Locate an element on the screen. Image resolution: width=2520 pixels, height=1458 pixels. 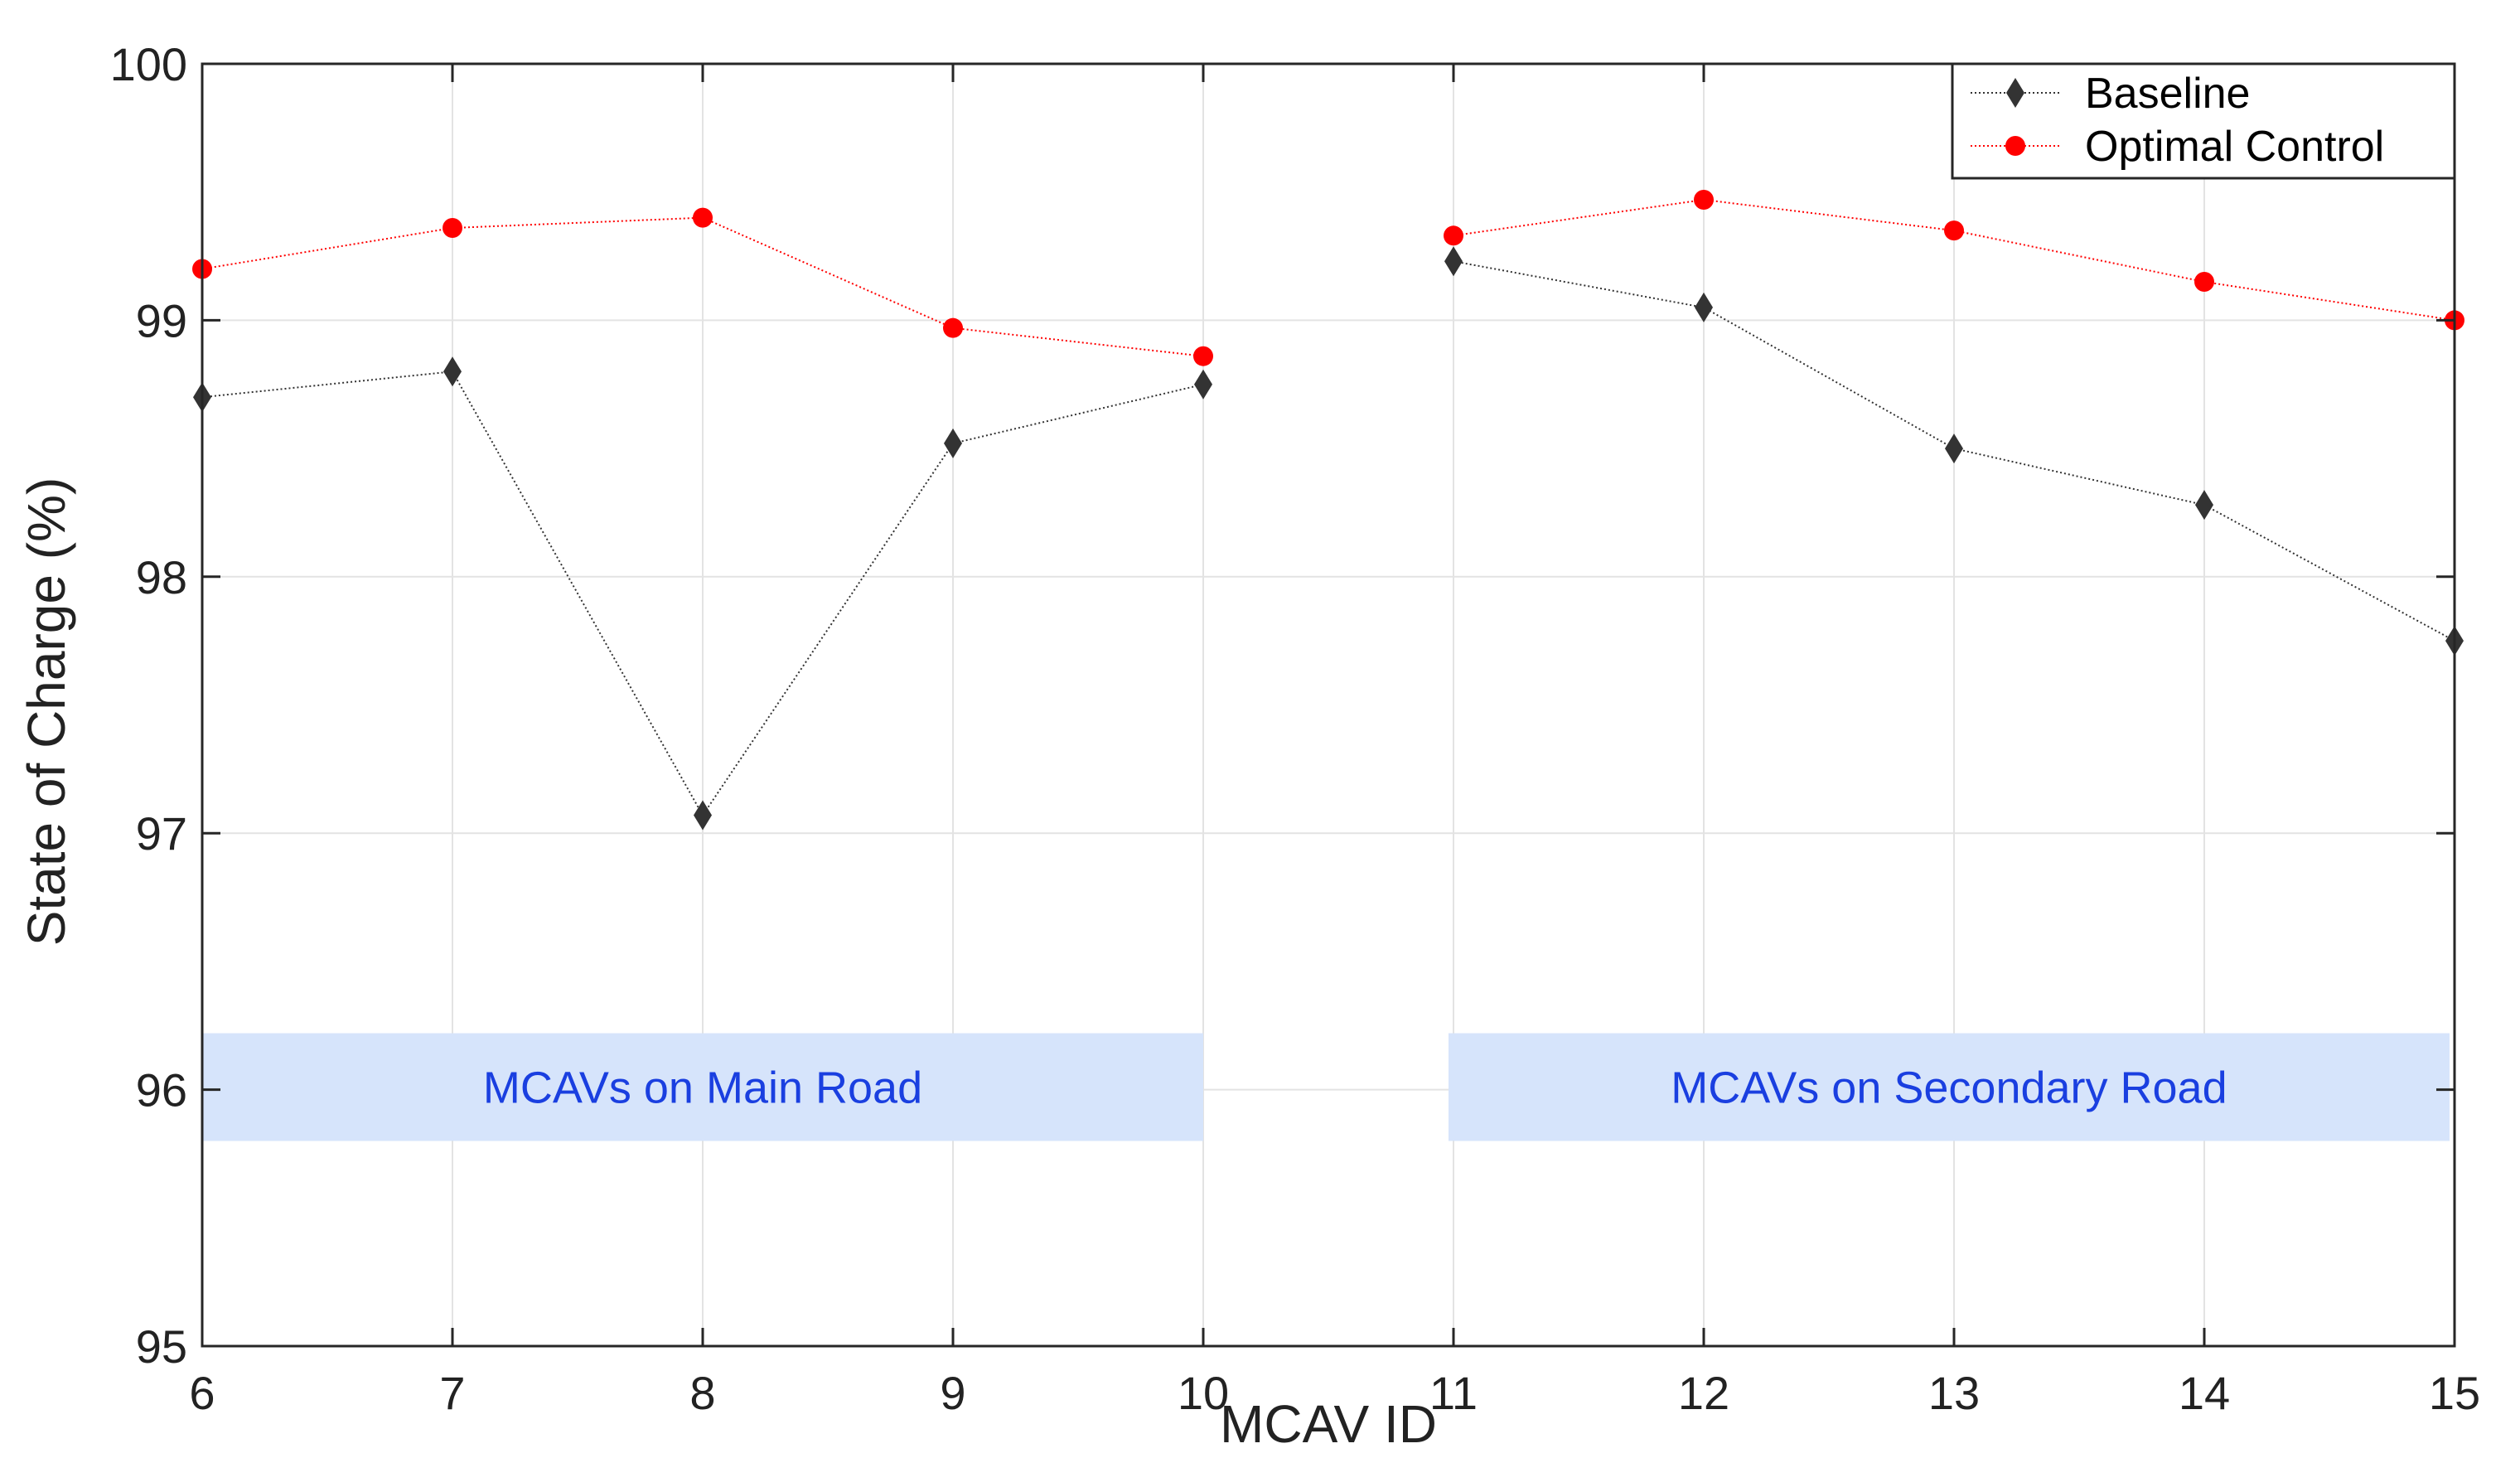
x-tick-label: 9 is located at coordinates (952, 1393).